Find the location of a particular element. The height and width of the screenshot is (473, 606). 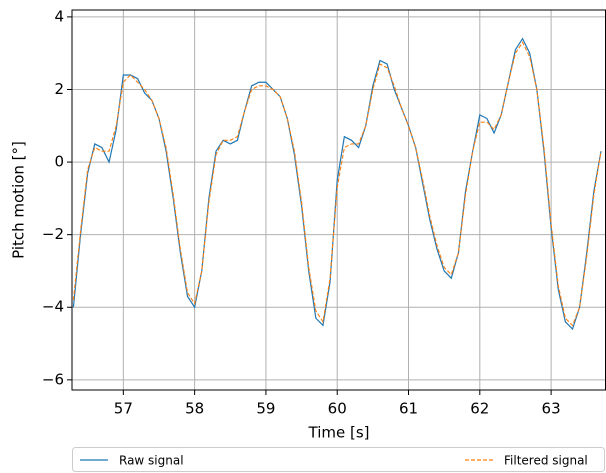

x-tick-label: 57 is located at coordinates (123, 409).